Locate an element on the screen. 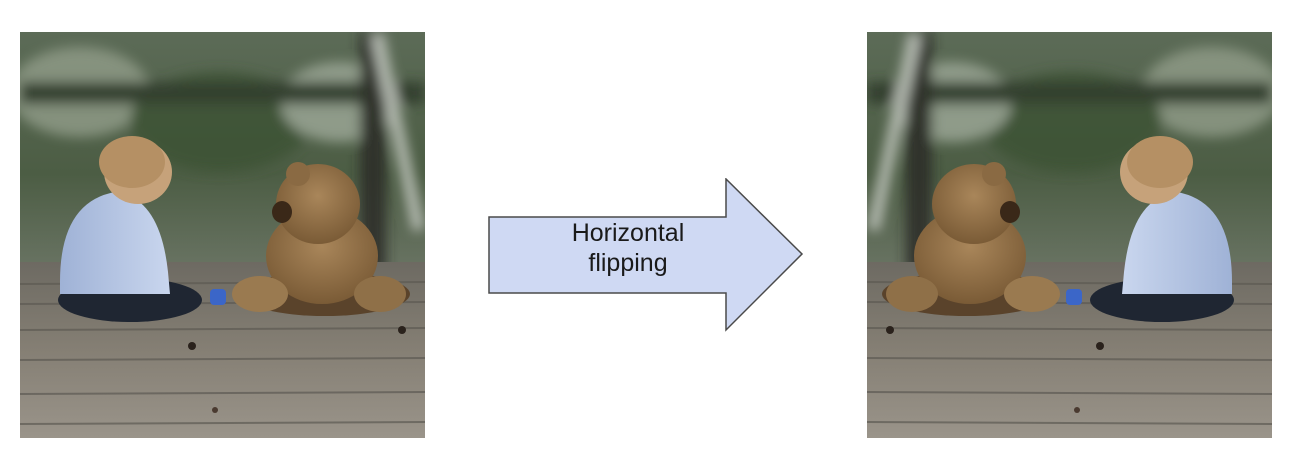  arrow-label-line2: flipping is located at coordinates (628, 263).